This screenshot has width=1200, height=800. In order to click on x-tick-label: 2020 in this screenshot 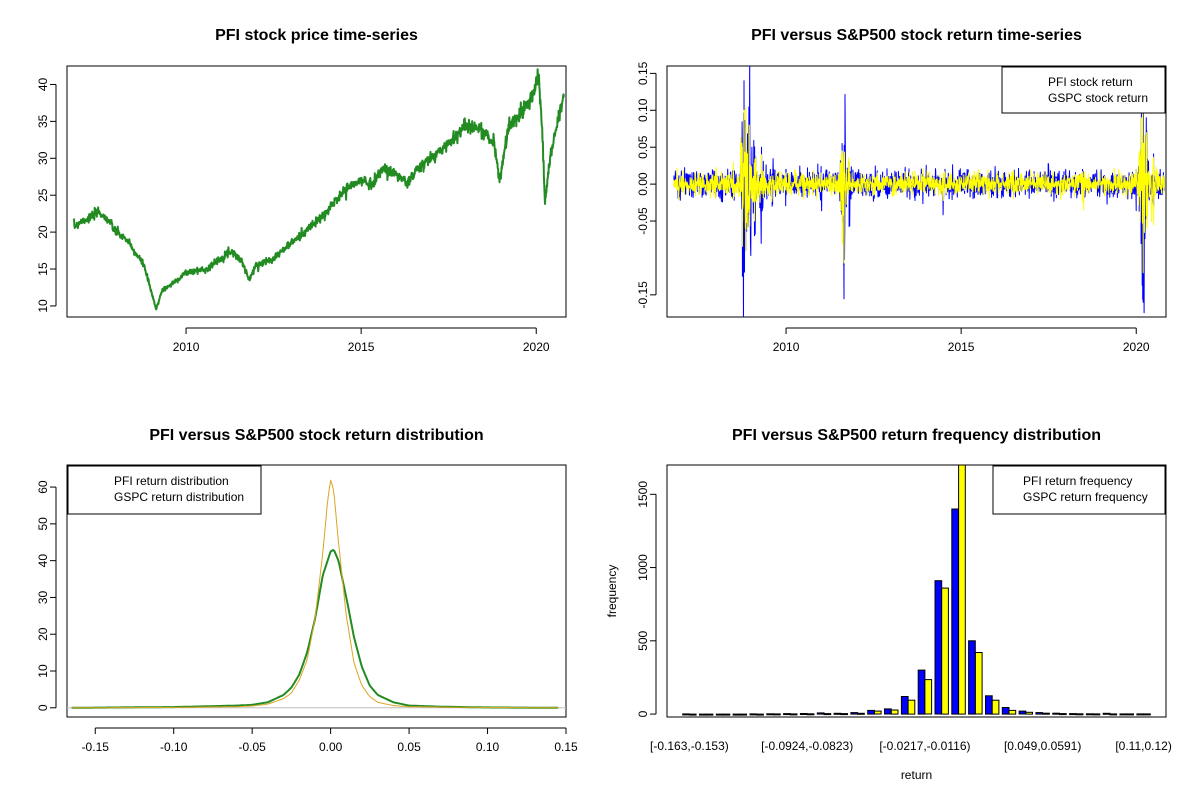, I will do `click(536, 347)`.